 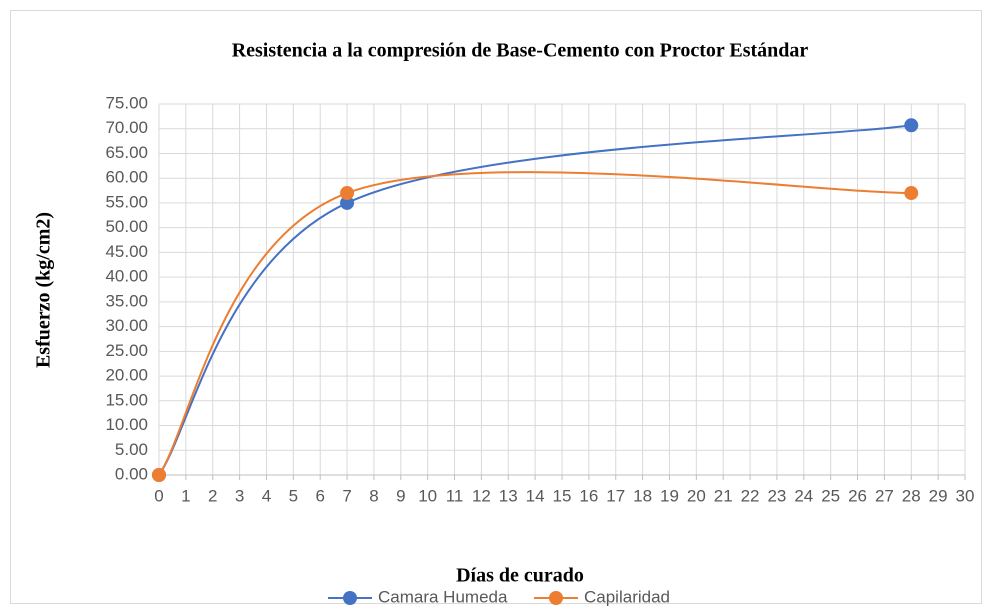 I want to click on x-tick-label: 7, so click(x=346, y=495).